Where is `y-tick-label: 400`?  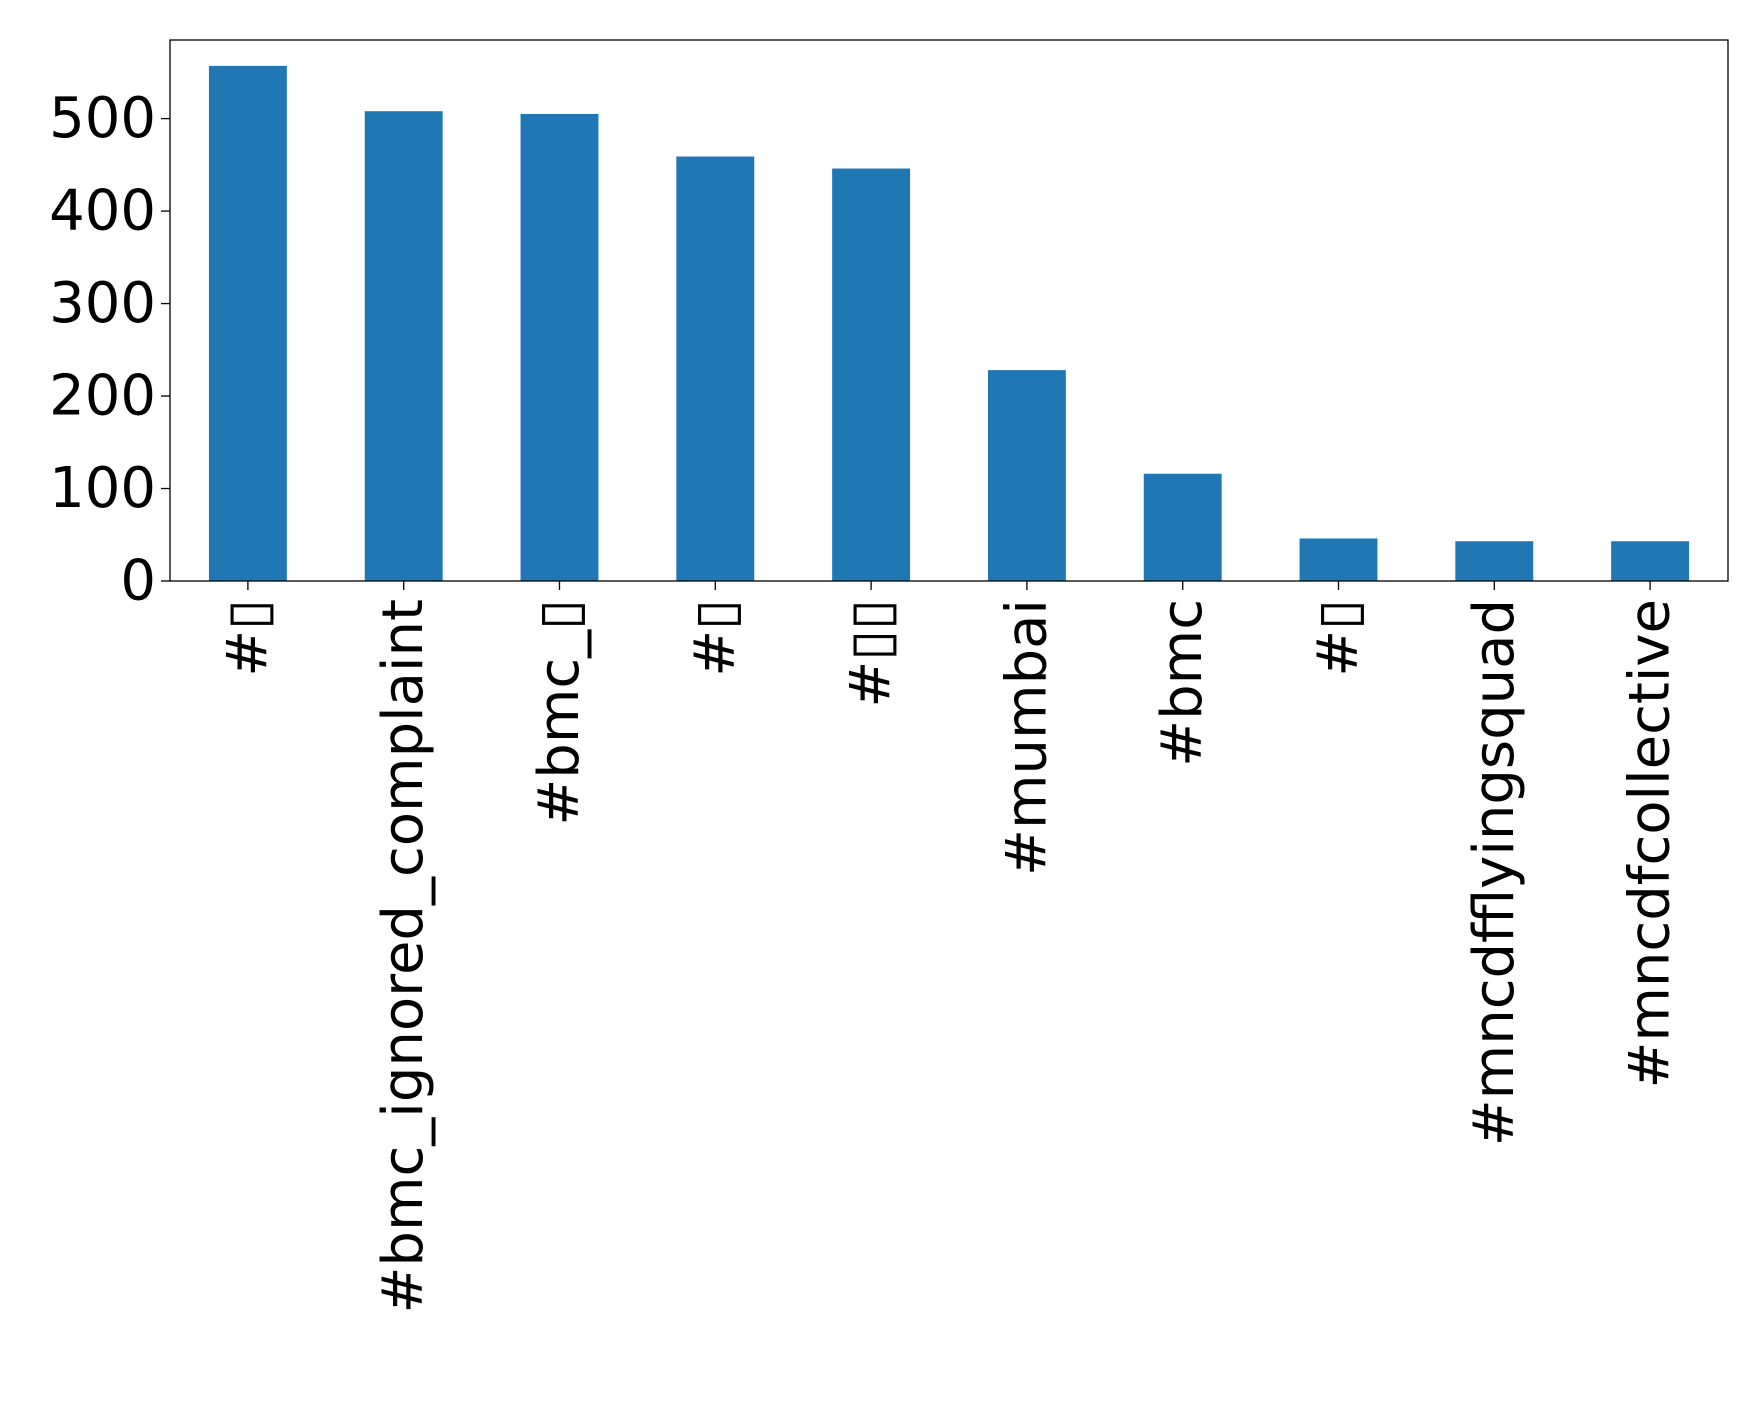 y-tick-label: 400 is located at coordinates (102, 211).